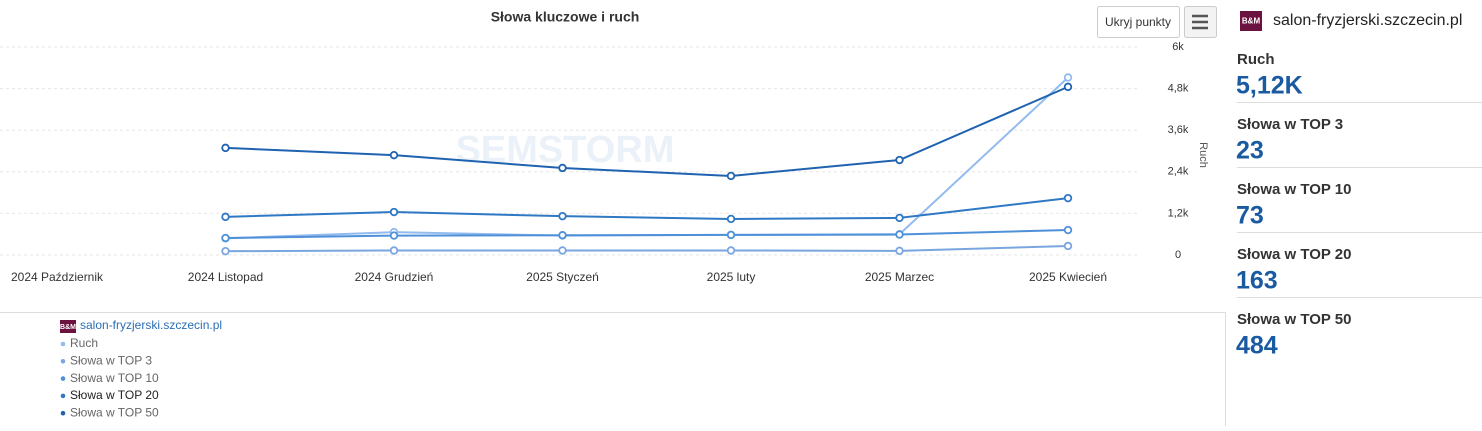  I want to click on y-tick-label: 6k, so click(1178, 47).